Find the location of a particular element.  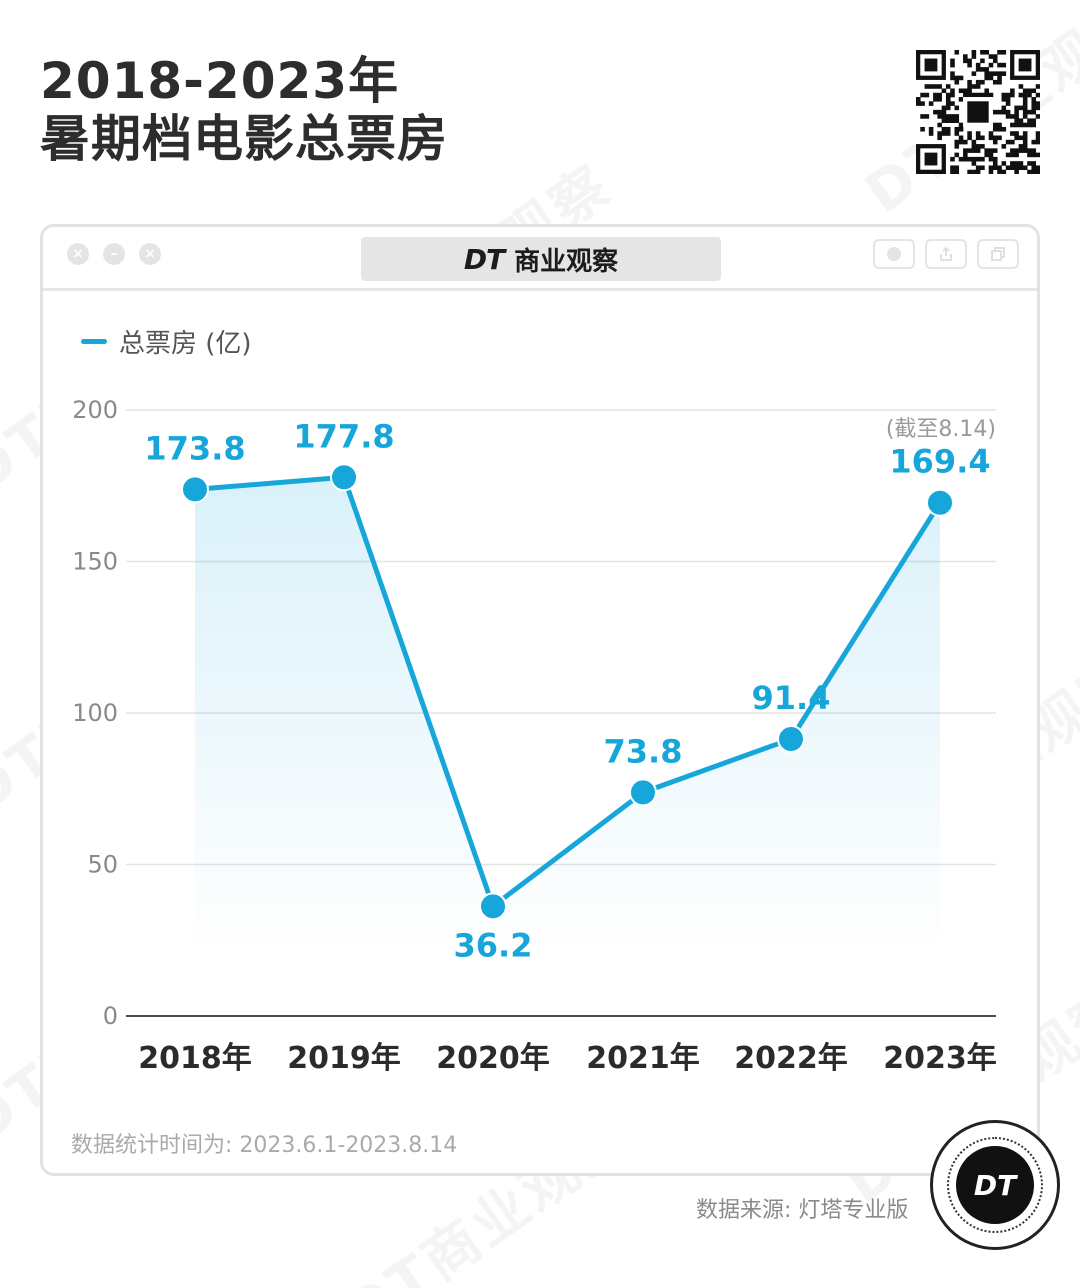

record-button is located at coordinates (894, 254).